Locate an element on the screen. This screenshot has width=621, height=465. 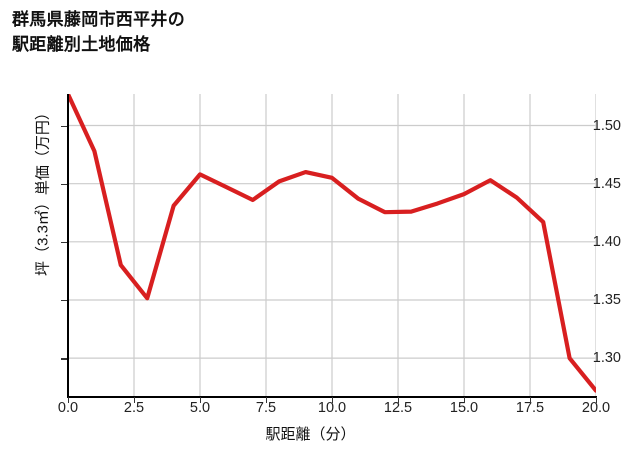
x-tick-label: 20.0 is located at coordinates (596, 408).